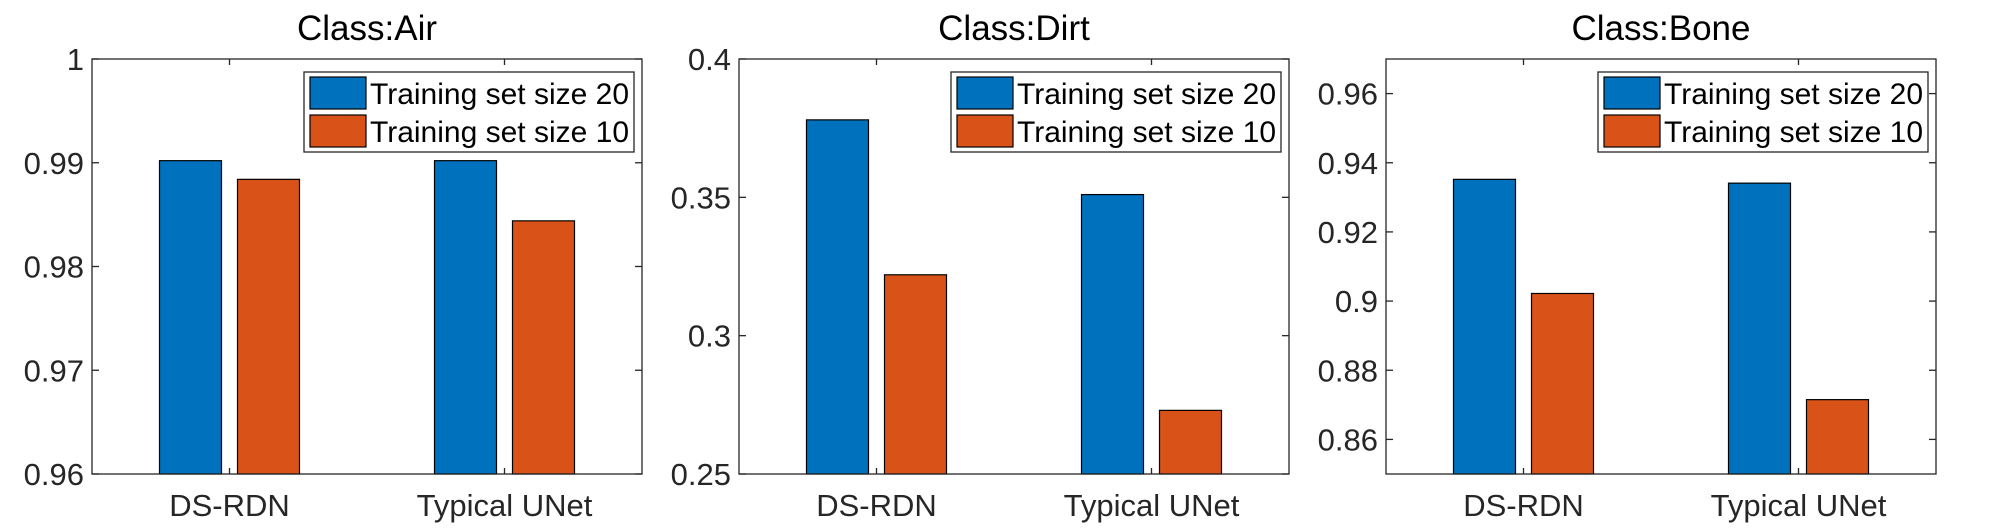  I want to click on y-tick-label: 1, so click(75, 59).